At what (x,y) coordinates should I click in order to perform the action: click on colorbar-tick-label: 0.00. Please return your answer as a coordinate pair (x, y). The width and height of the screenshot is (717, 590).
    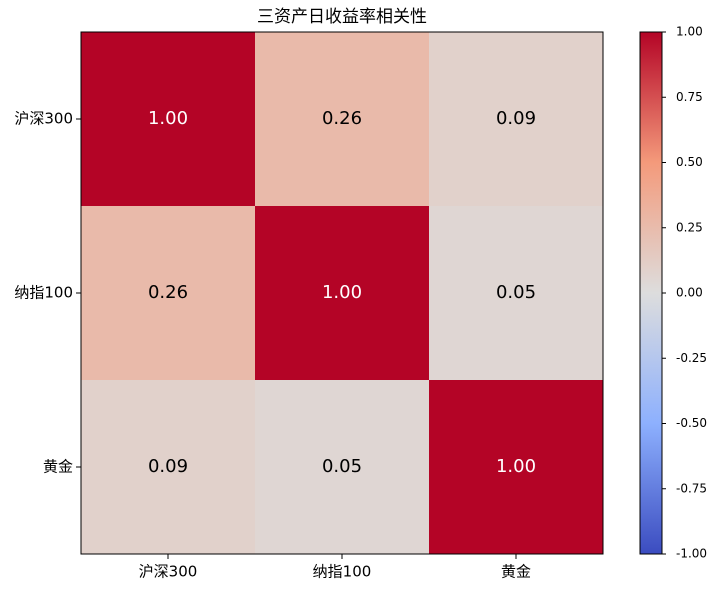
    Looking at the image, I should click on (689, 293).